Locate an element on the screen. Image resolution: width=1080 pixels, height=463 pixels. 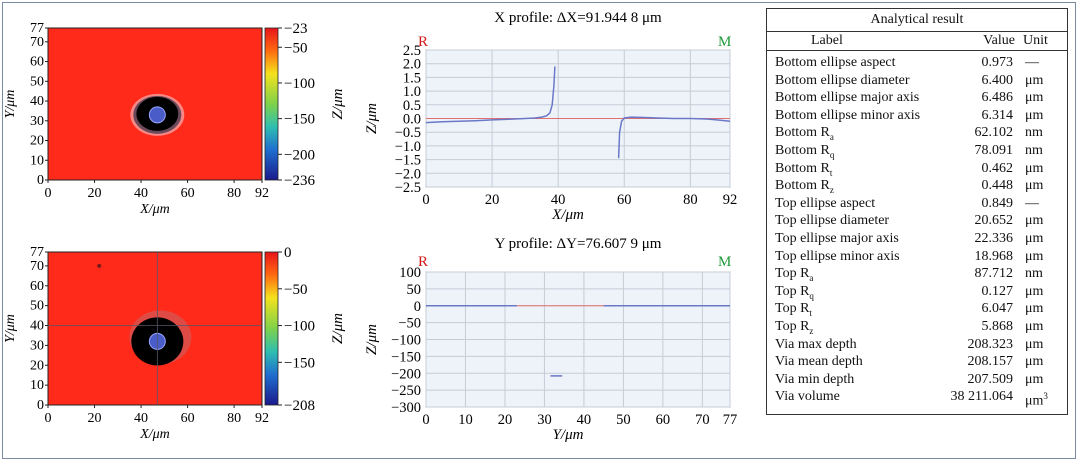
row-value: 62.102 is located at coordinates (994, 133).